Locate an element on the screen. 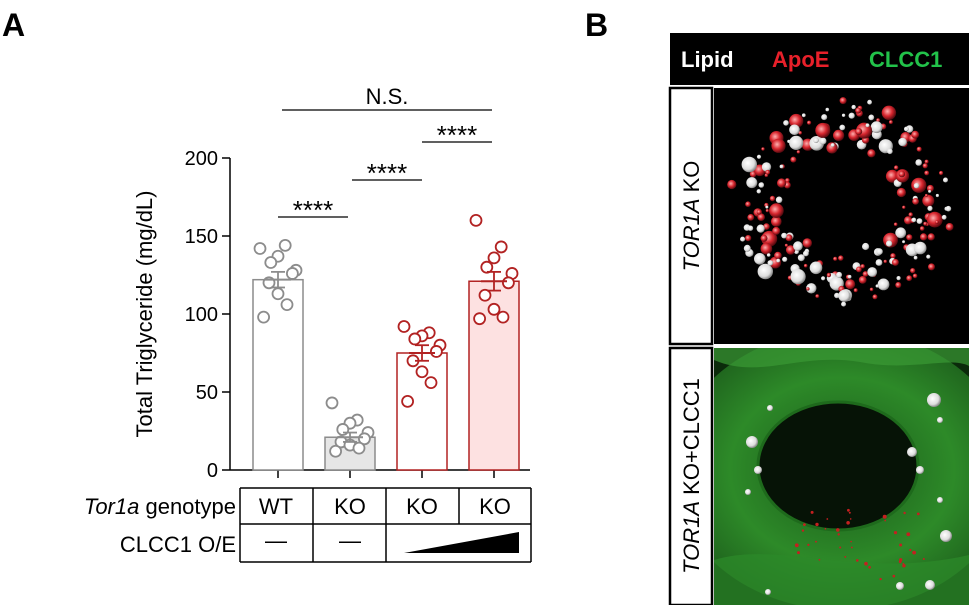 Image resolution: width=969 pixels, height=605 pixels. y-tick-label: 0 is located at coordinates (212, 471).